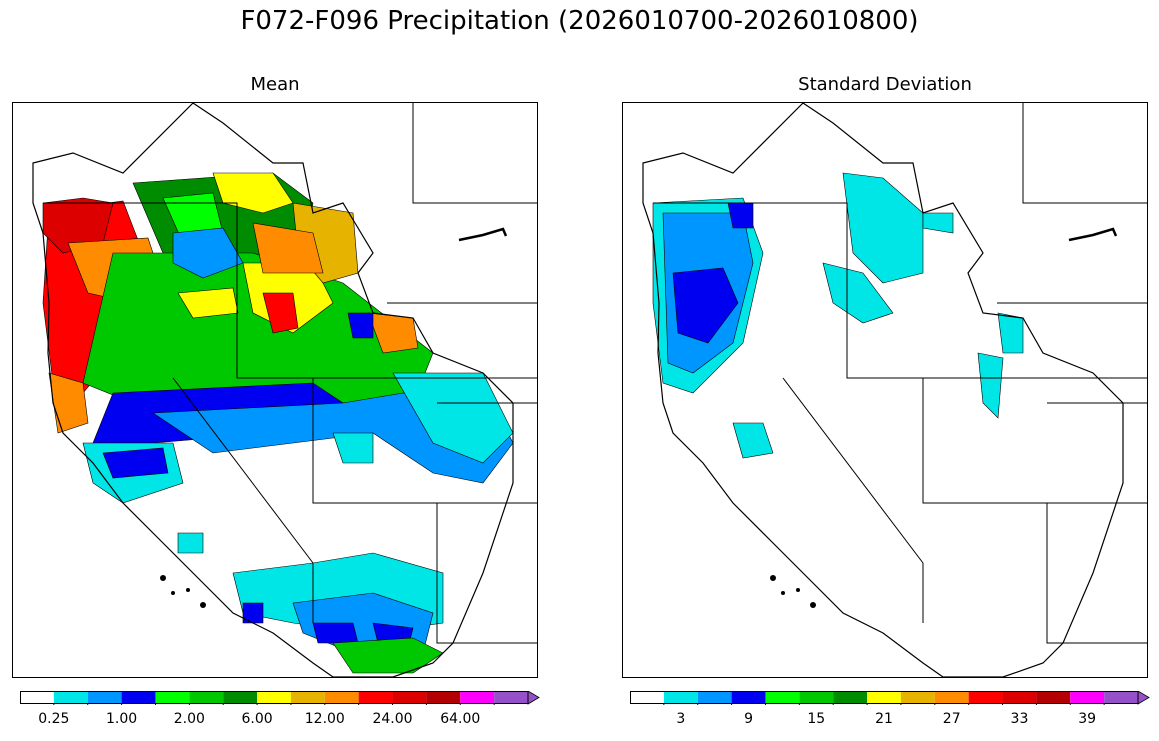 The image size is (1159, 741). What do you see at coordinates (275, 84) in the screenshot?
I see `mean-panel-title: Mean` at bounding box center [275, 84].